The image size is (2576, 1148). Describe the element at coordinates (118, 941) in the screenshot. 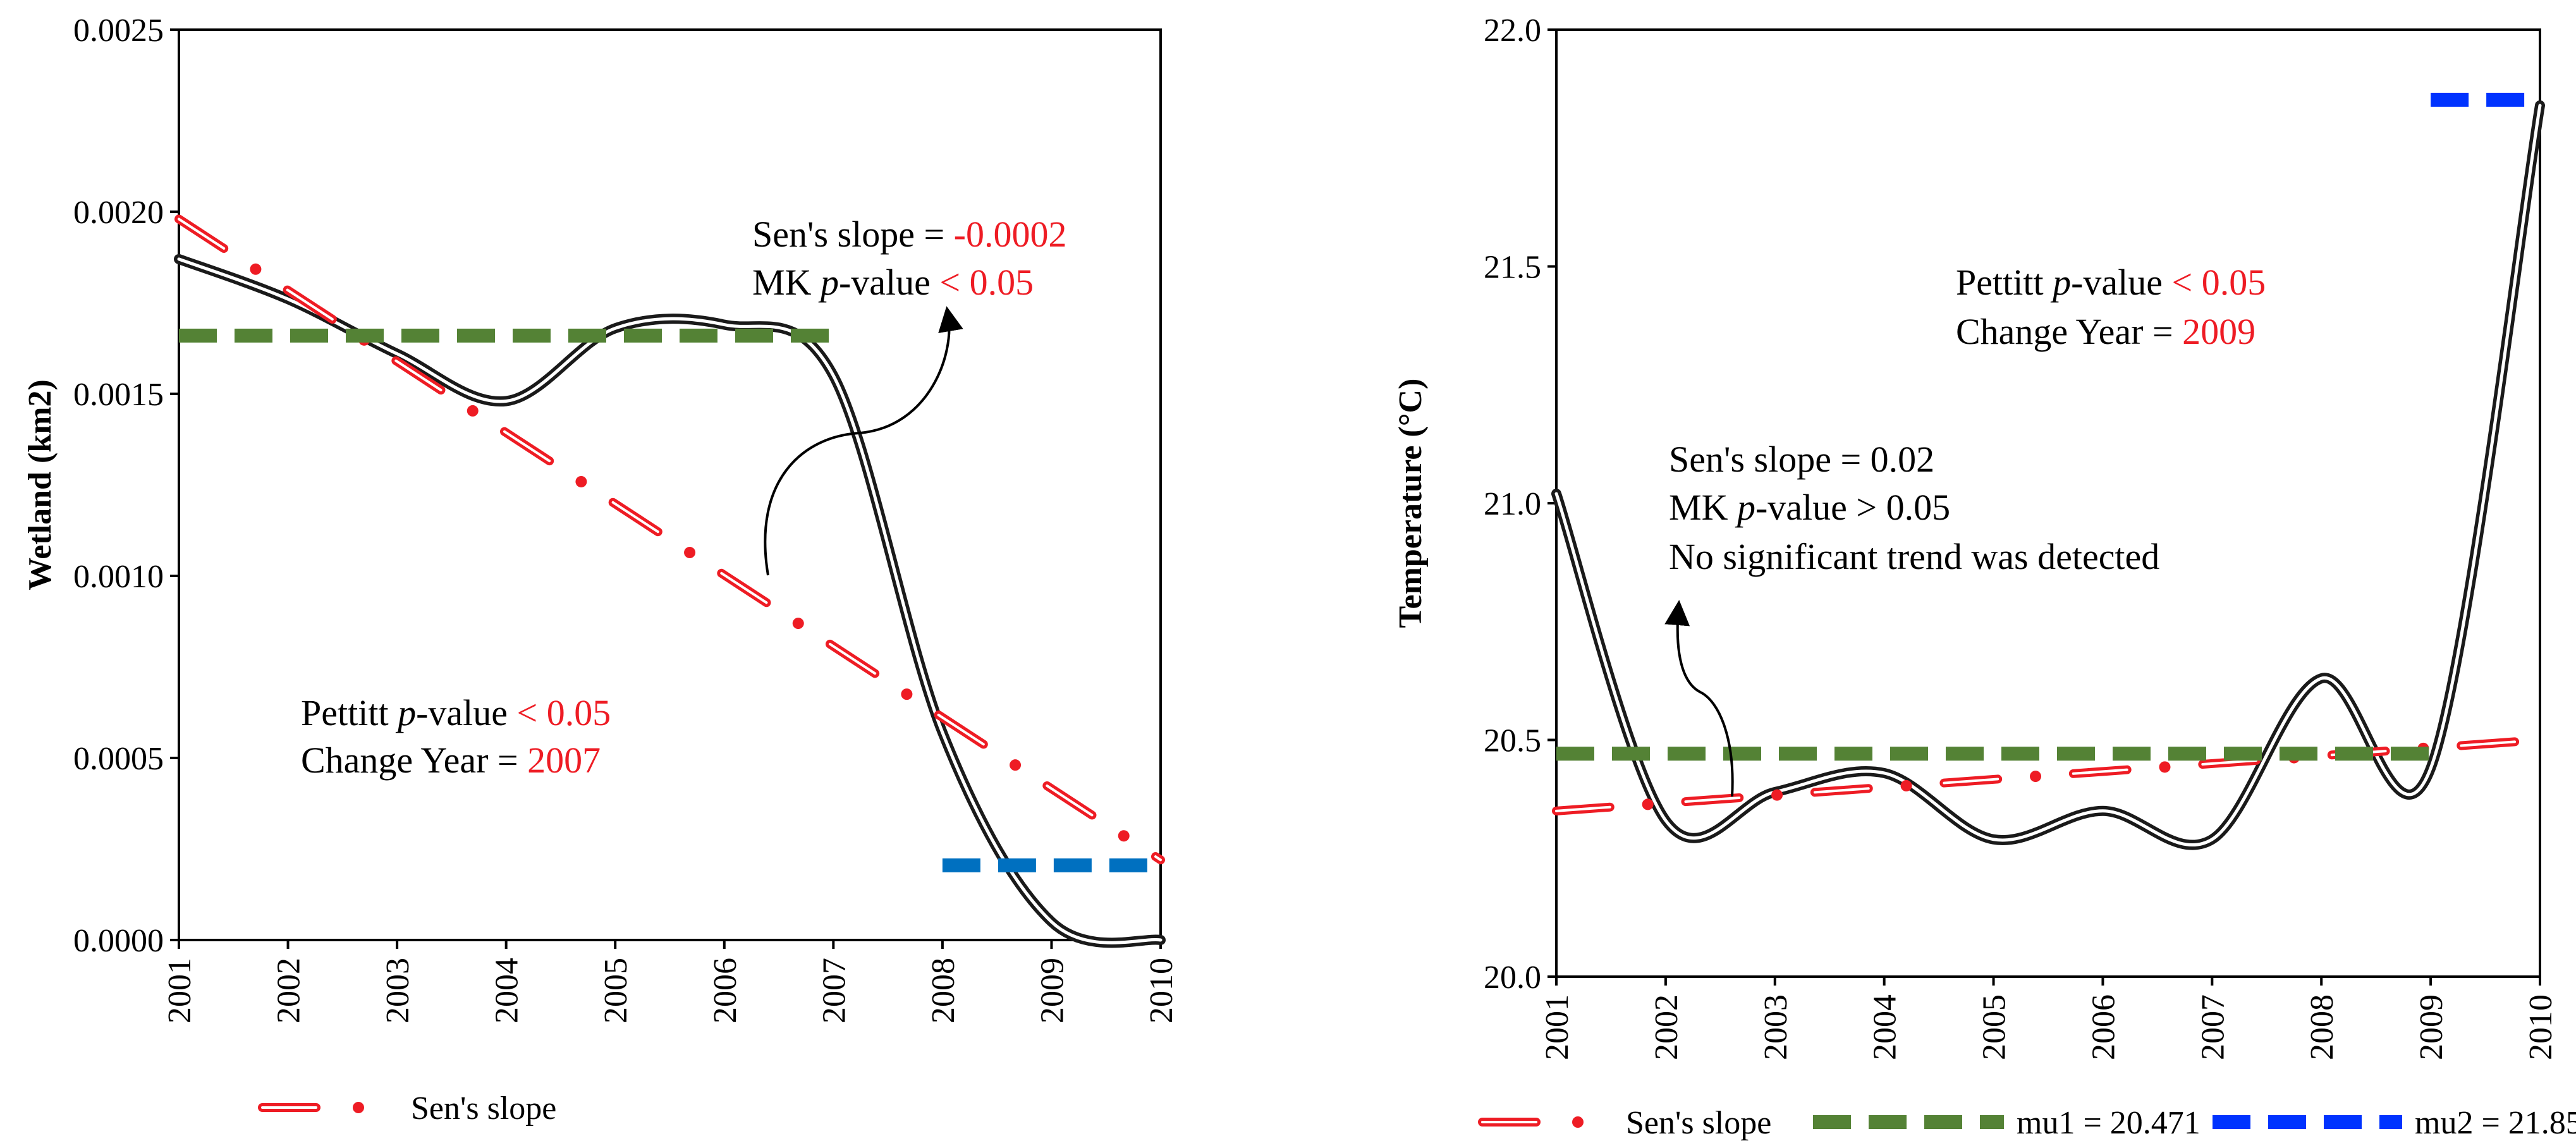

I see `y-tick-label: 0.0000` at that location.